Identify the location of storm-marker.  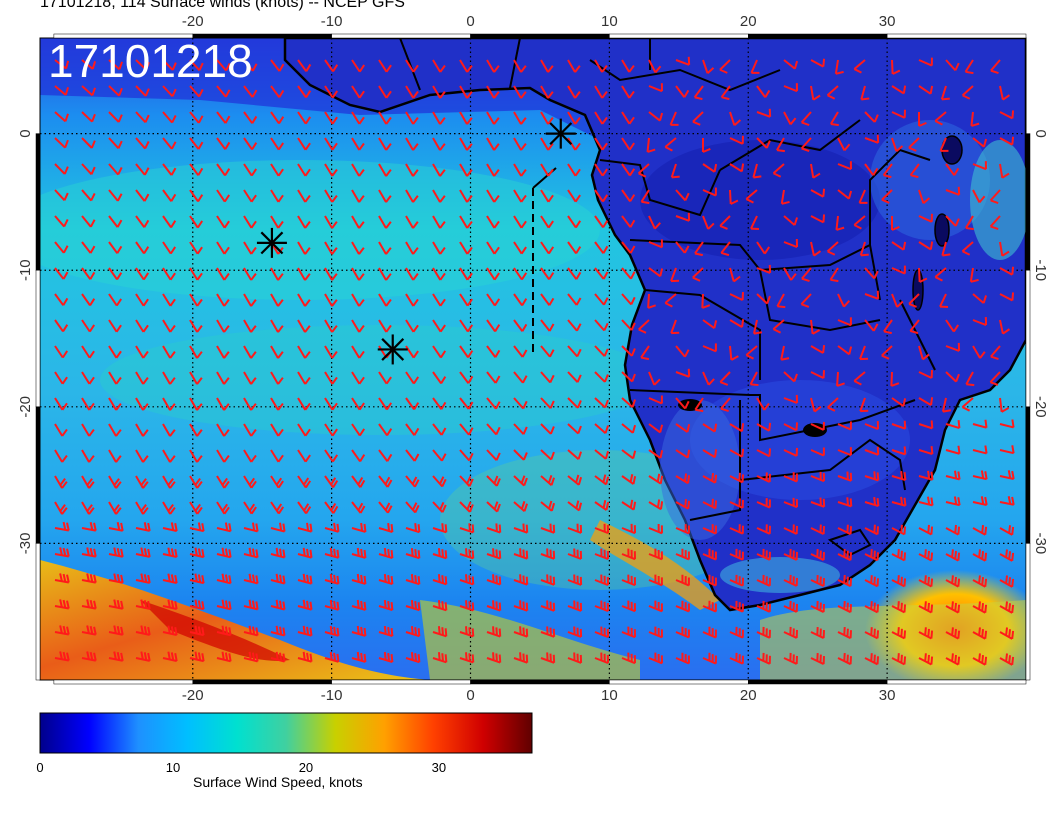
(392, 349).